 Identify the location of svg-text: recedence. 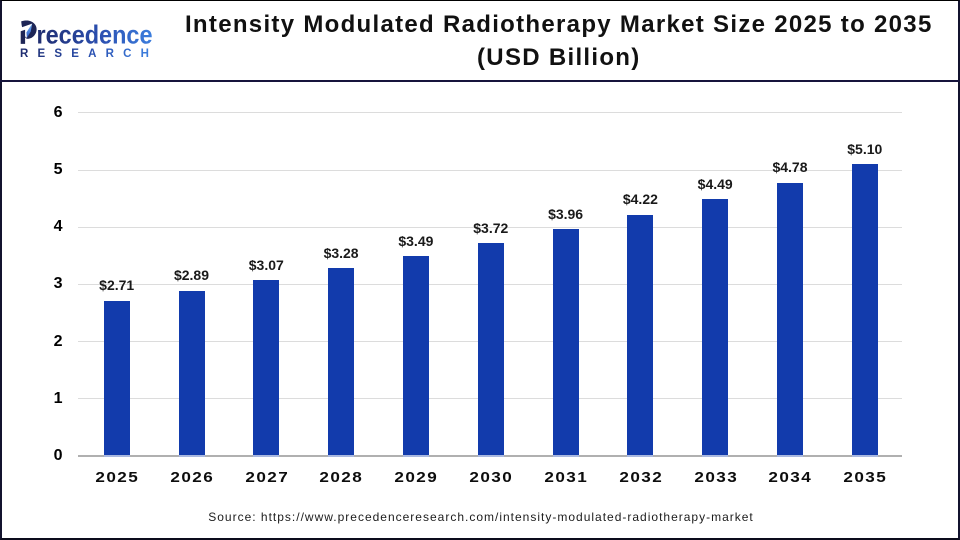
(95, 35).